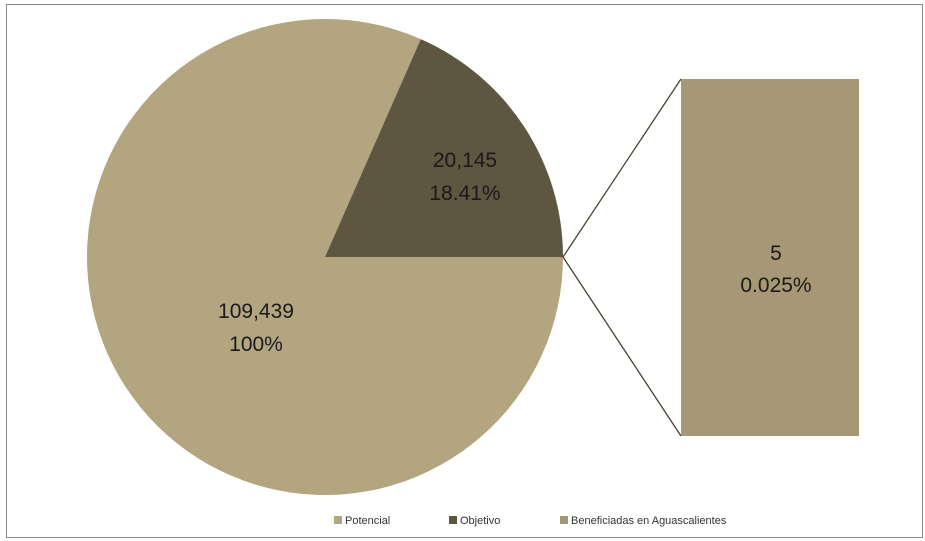 This screenshot has height=541, width=925. I want to click on legend-swatch-objetivo, so click(453, 520).